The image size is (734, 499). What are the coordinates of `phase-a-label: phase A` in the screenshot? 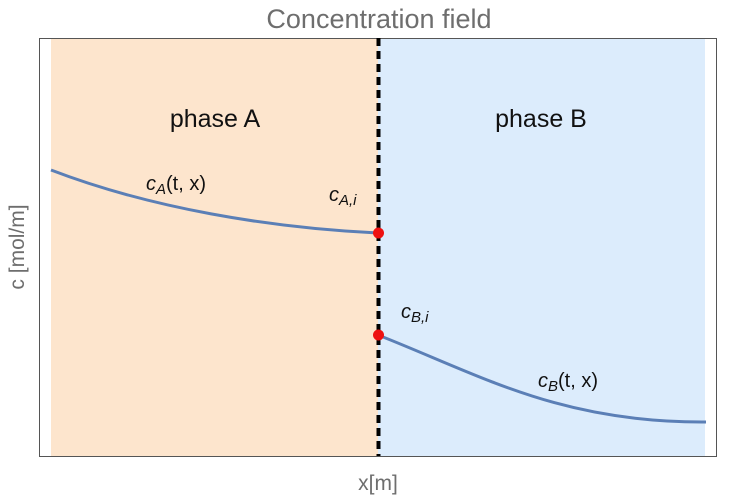 It's located at (215, 119).